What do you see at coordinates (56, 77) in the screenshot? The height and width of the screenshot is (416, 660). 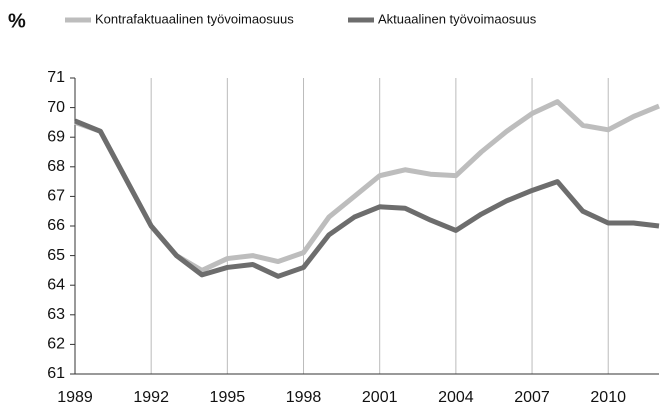 I see `y-tick-label: 71` at bounding box center [56, 77].